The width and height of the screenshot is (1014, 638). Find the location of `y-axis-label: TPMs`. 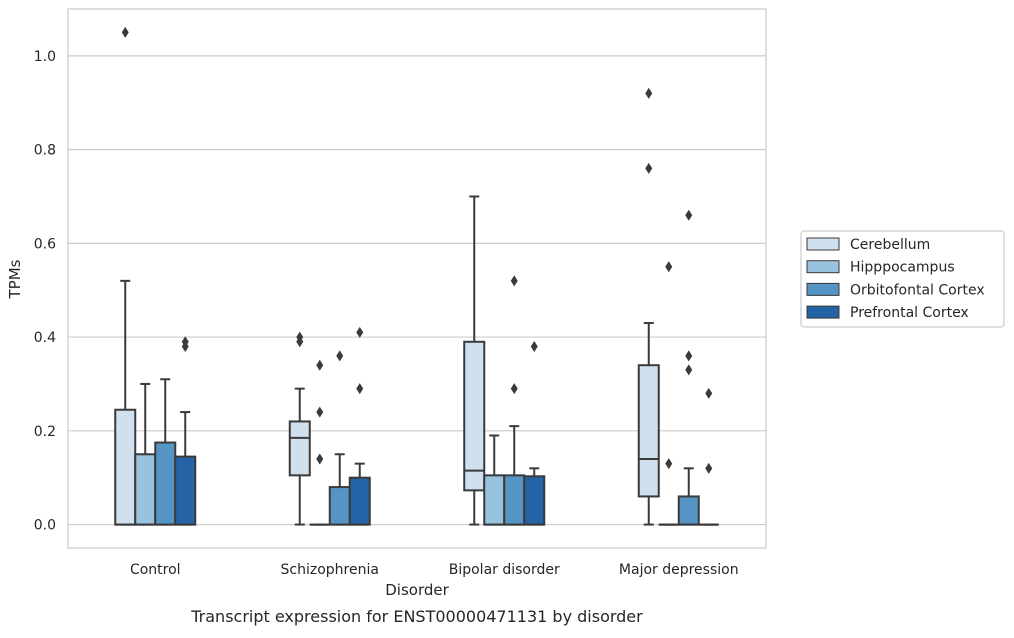

y-axis-label: TPMs is located at coordinates (15, 279).